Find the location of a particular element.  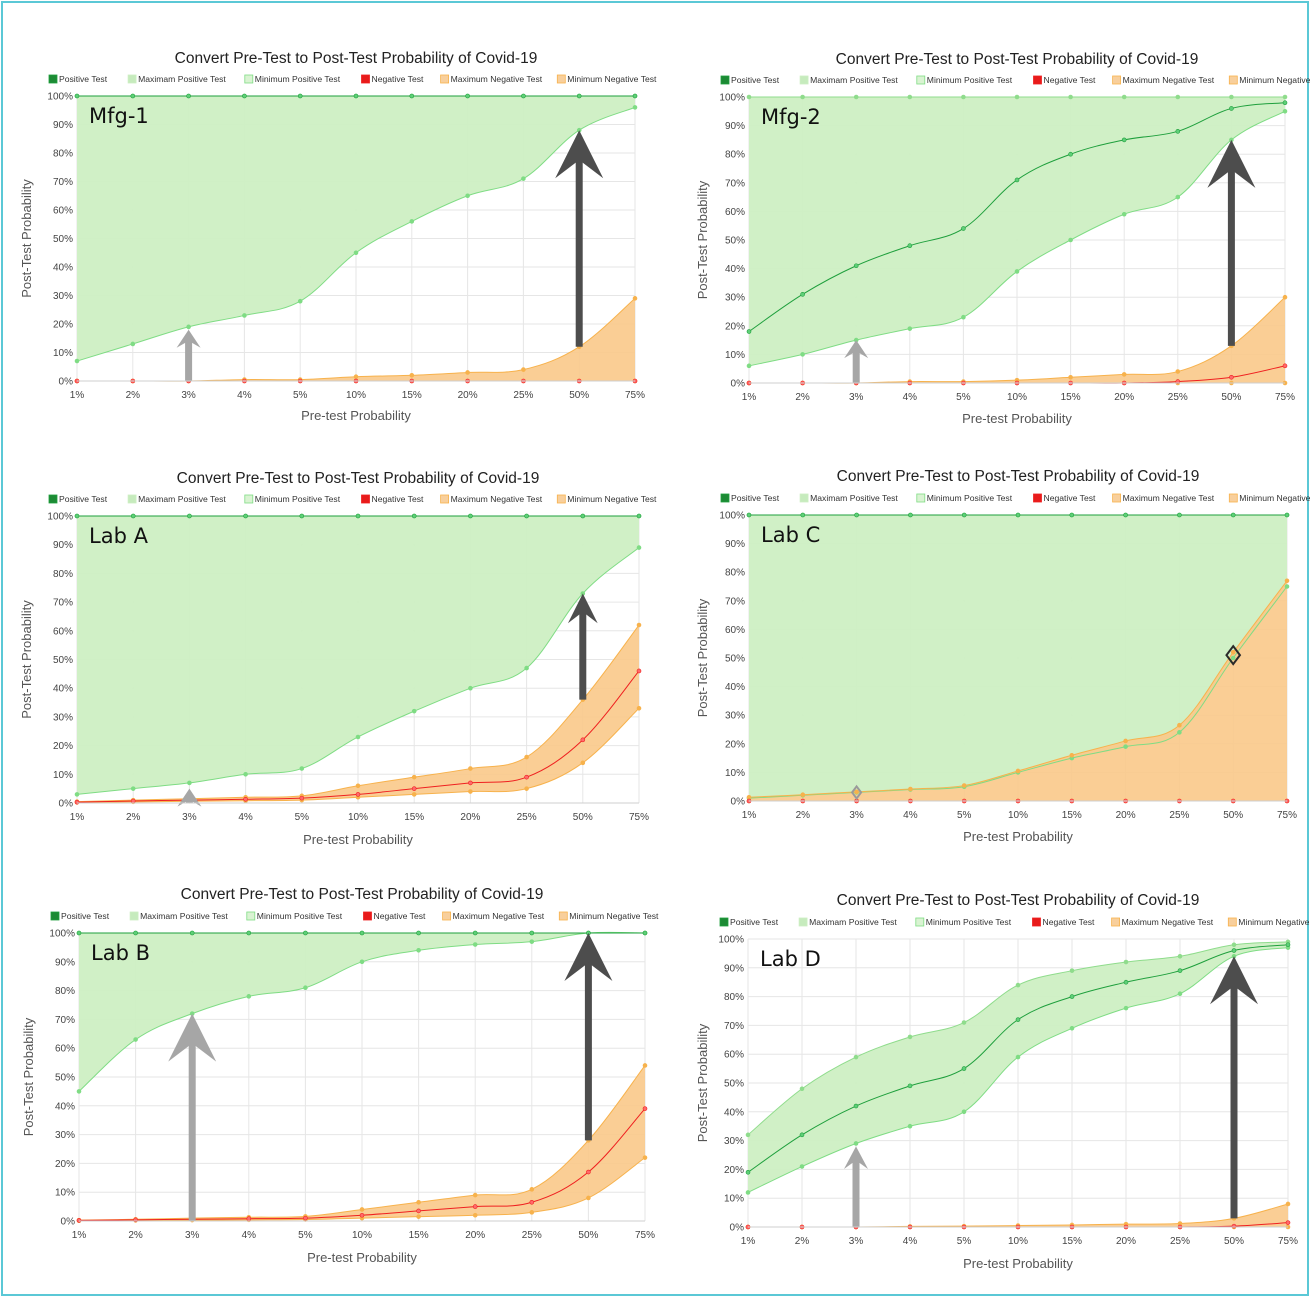

legend-label: Minimum Negative Test is located at coordinates (1275, 922).